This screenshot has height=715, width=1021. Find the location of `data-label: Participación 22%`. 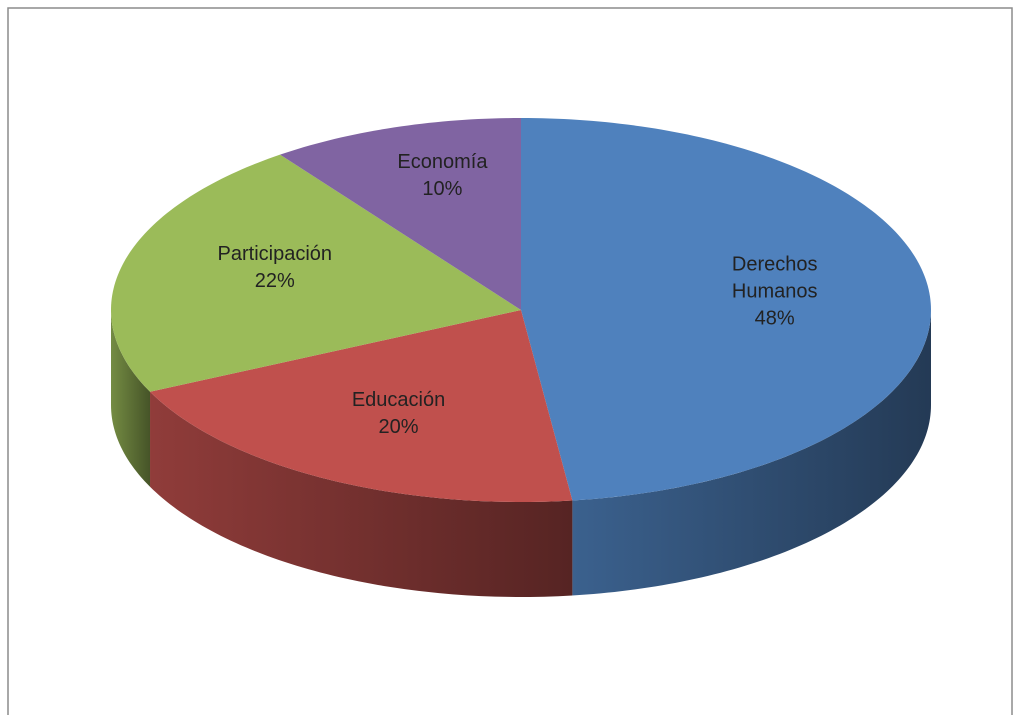

data-label: Participación 22% is located at coordinates (275, 268).